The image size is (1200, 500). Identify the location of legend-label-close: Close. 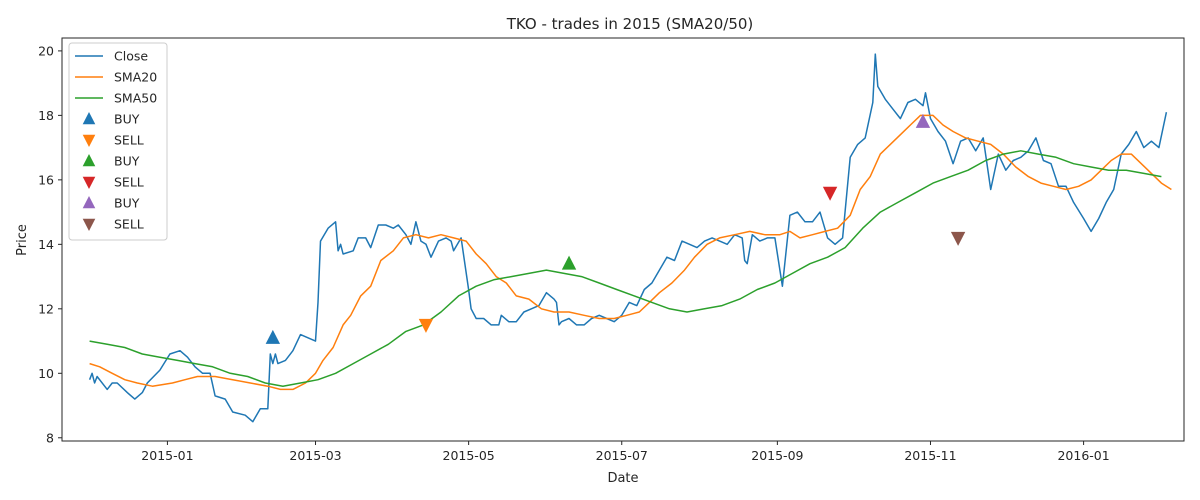
(131, 56).